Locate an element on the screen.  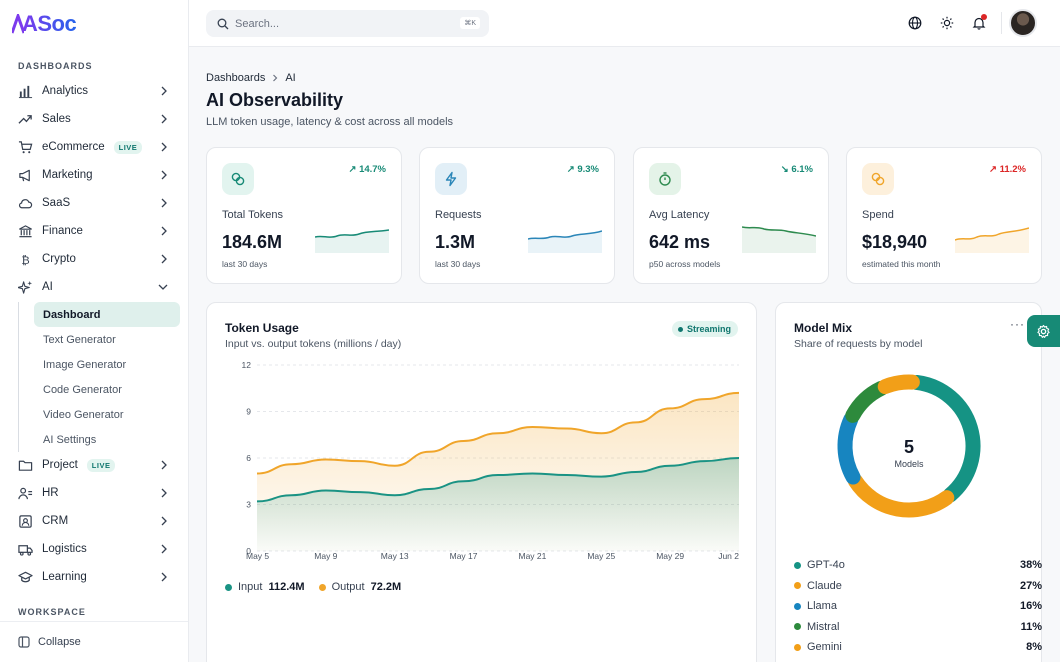
section-label-workspace: WORKSPACE is located at coordinates (52, 612).